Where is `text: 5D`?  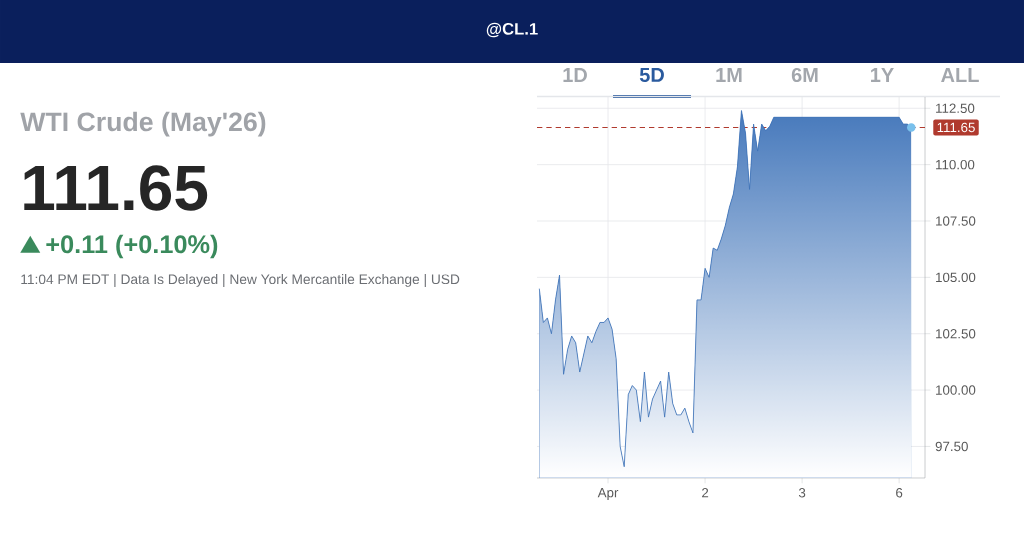 text: 5D is located at coordinates (651, 75).